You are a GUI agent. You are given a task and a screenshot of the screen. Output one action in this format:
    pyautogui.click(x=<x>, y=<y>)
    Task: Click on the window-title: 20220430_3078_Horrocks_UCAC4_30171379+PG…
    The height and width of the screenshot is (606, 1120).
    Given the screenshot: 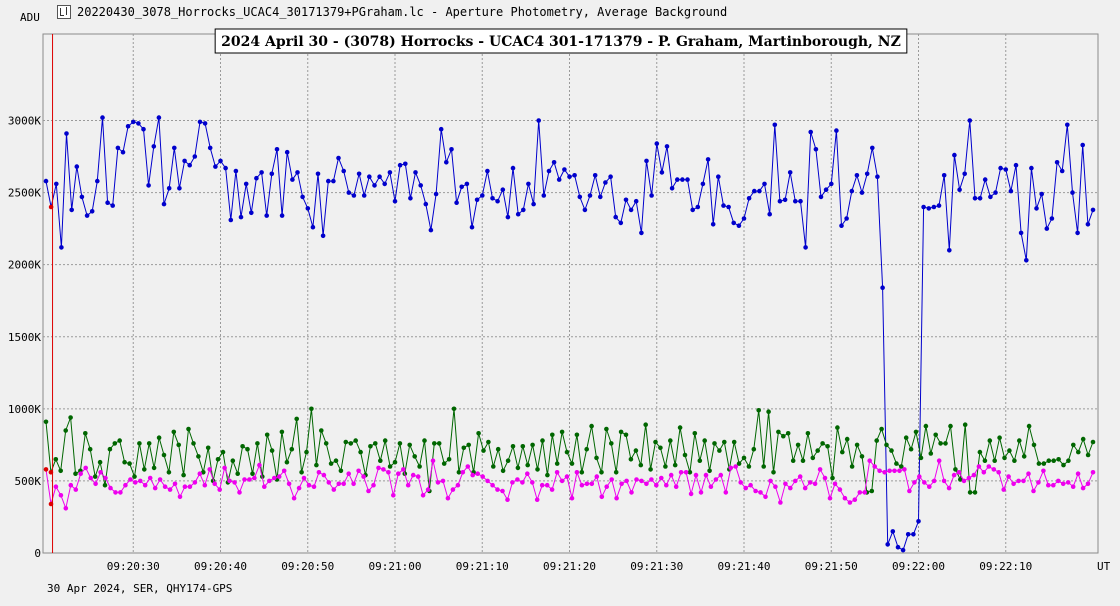 What is the action you would take?
    pyautogui.click(x=402, y=12)
    